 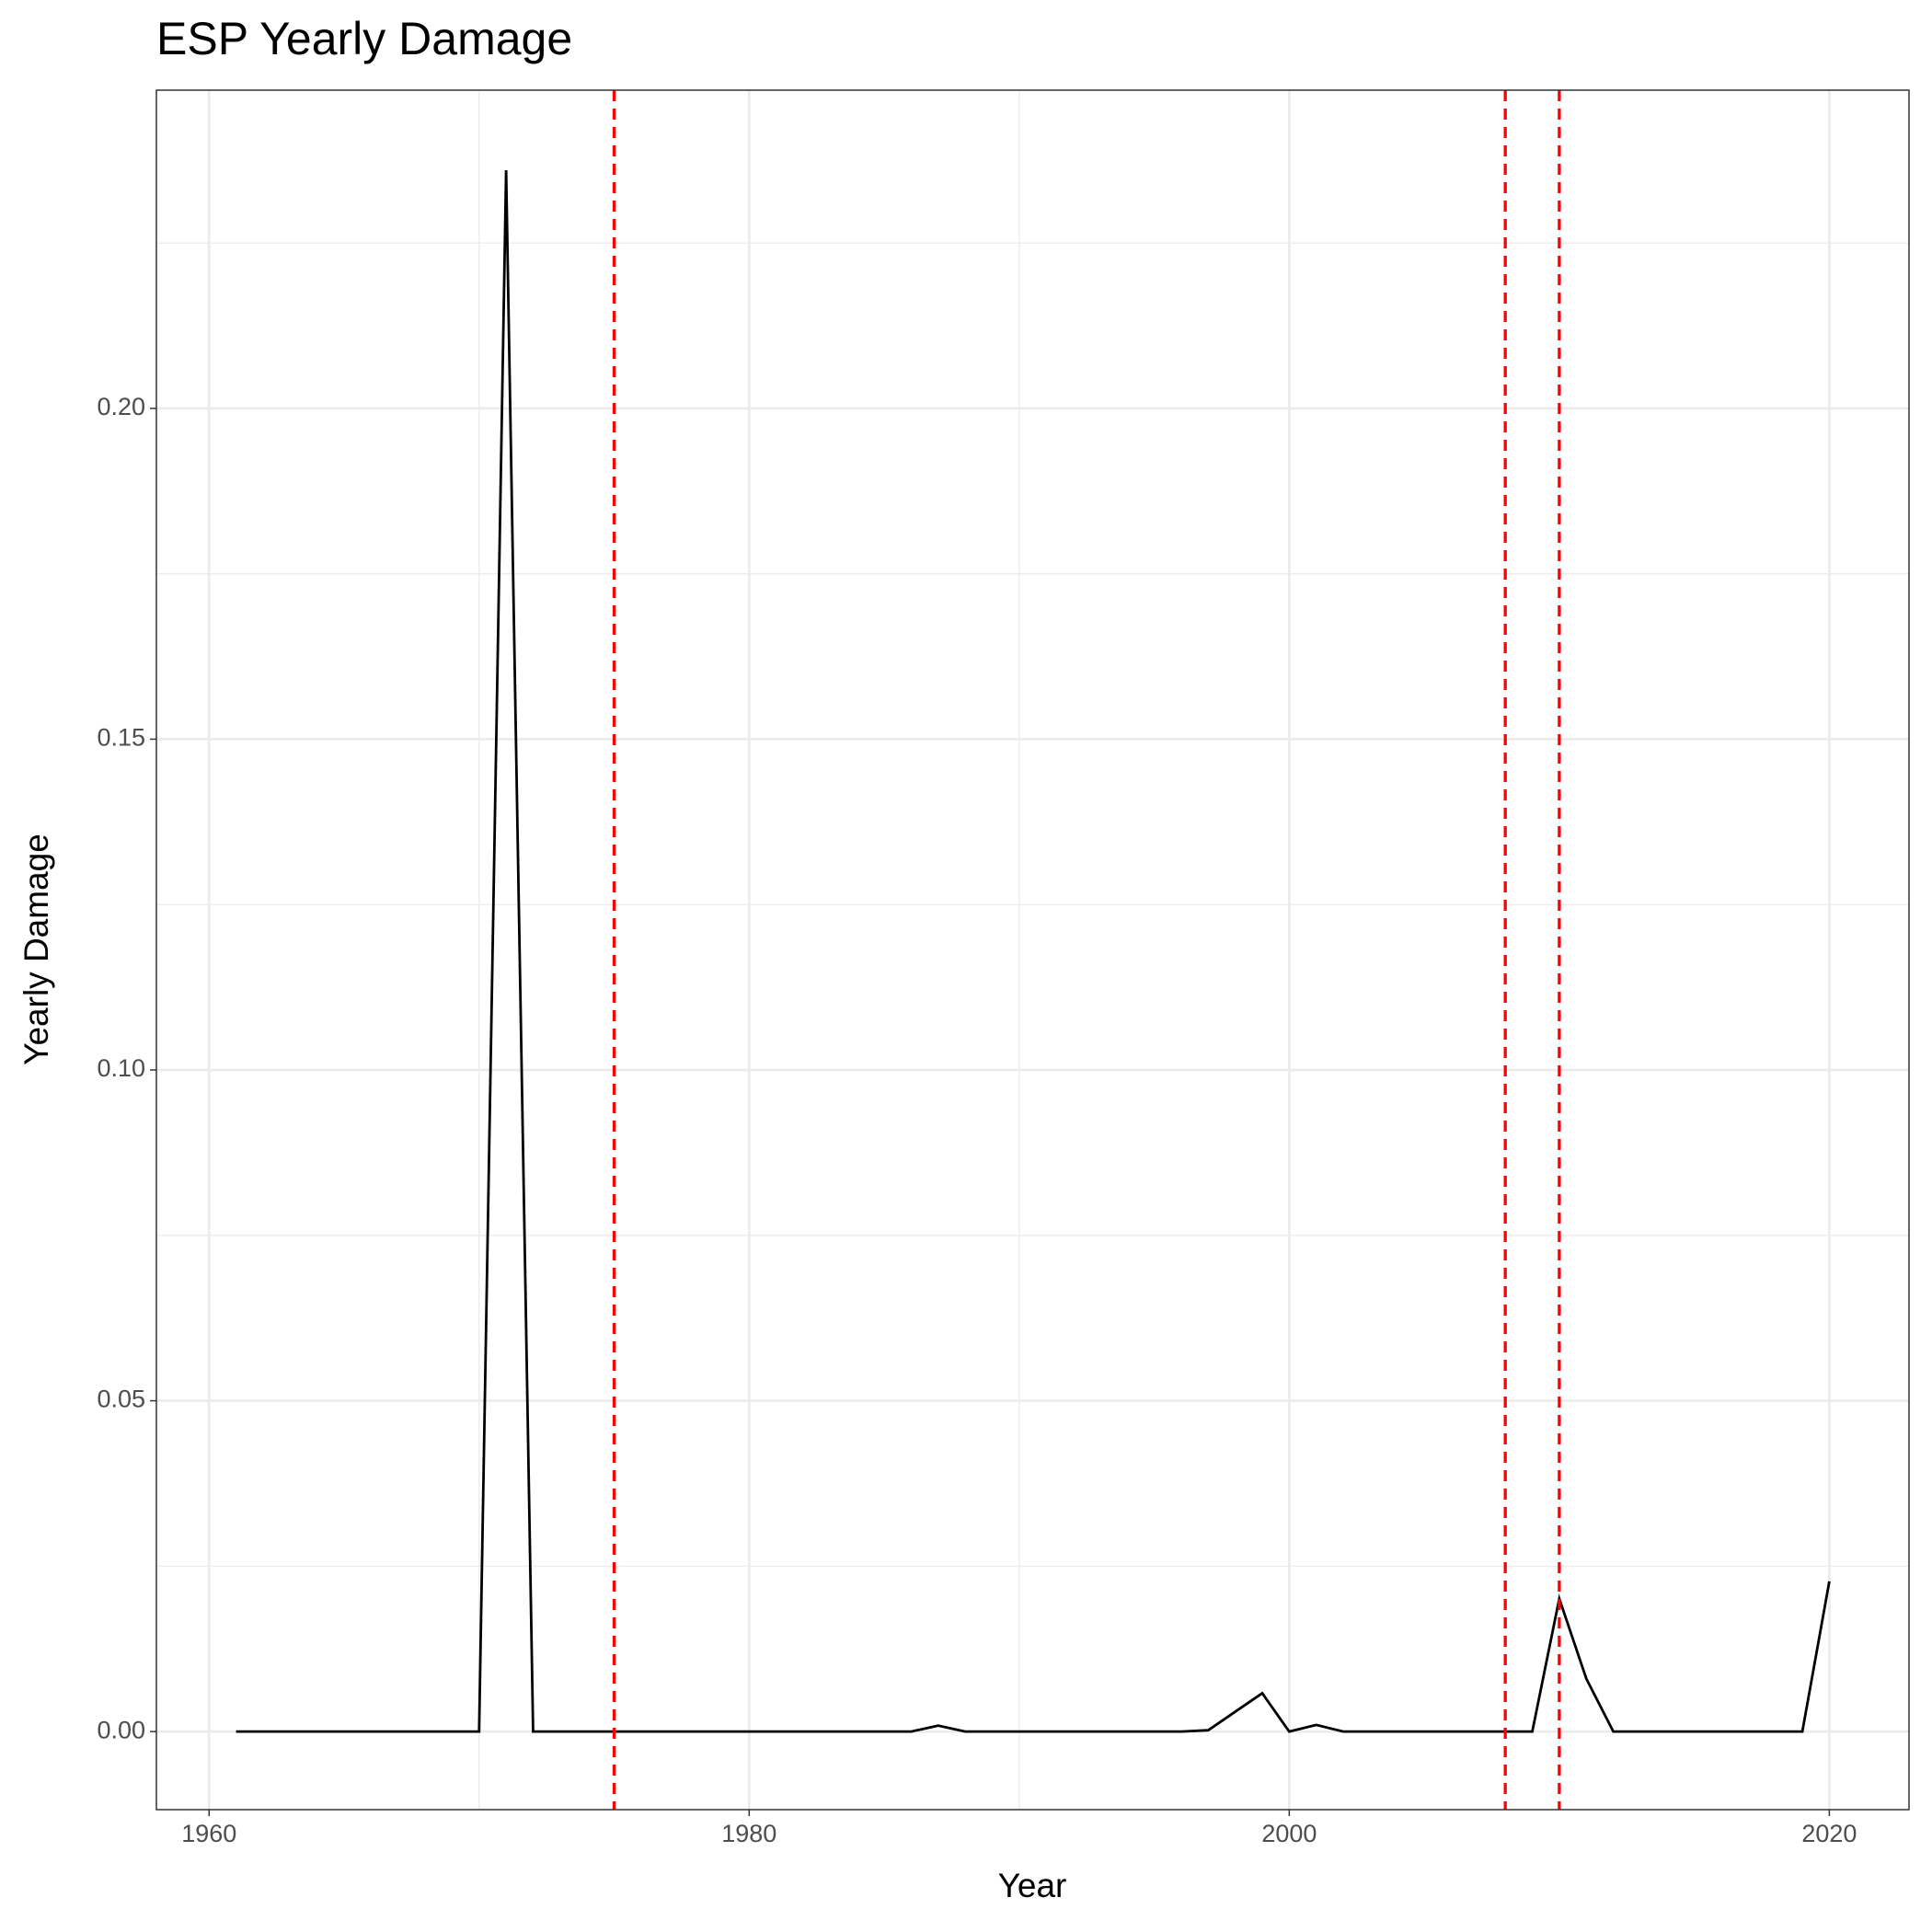 What do you see at coordinates (121, 1399) in the screenshot?
I see `y-tick-label: 0.05` at bounding box center [121, 1399].